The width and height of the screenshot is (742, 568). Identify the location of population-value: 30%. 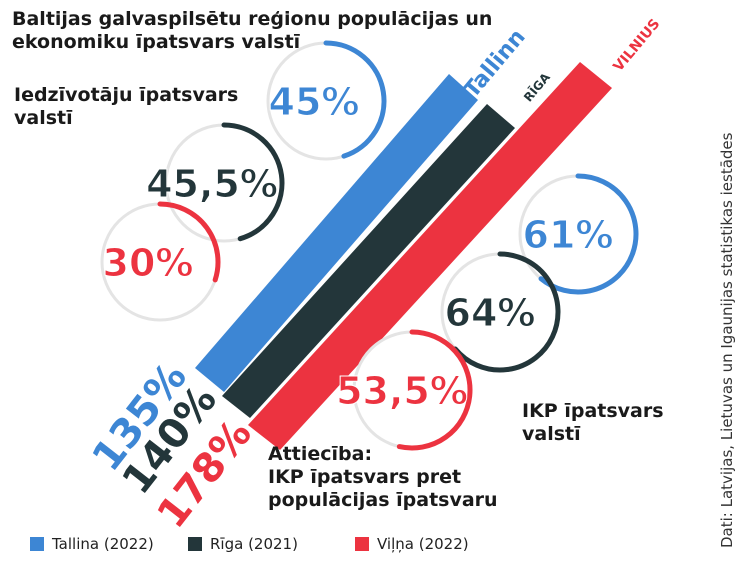
(148, 263).